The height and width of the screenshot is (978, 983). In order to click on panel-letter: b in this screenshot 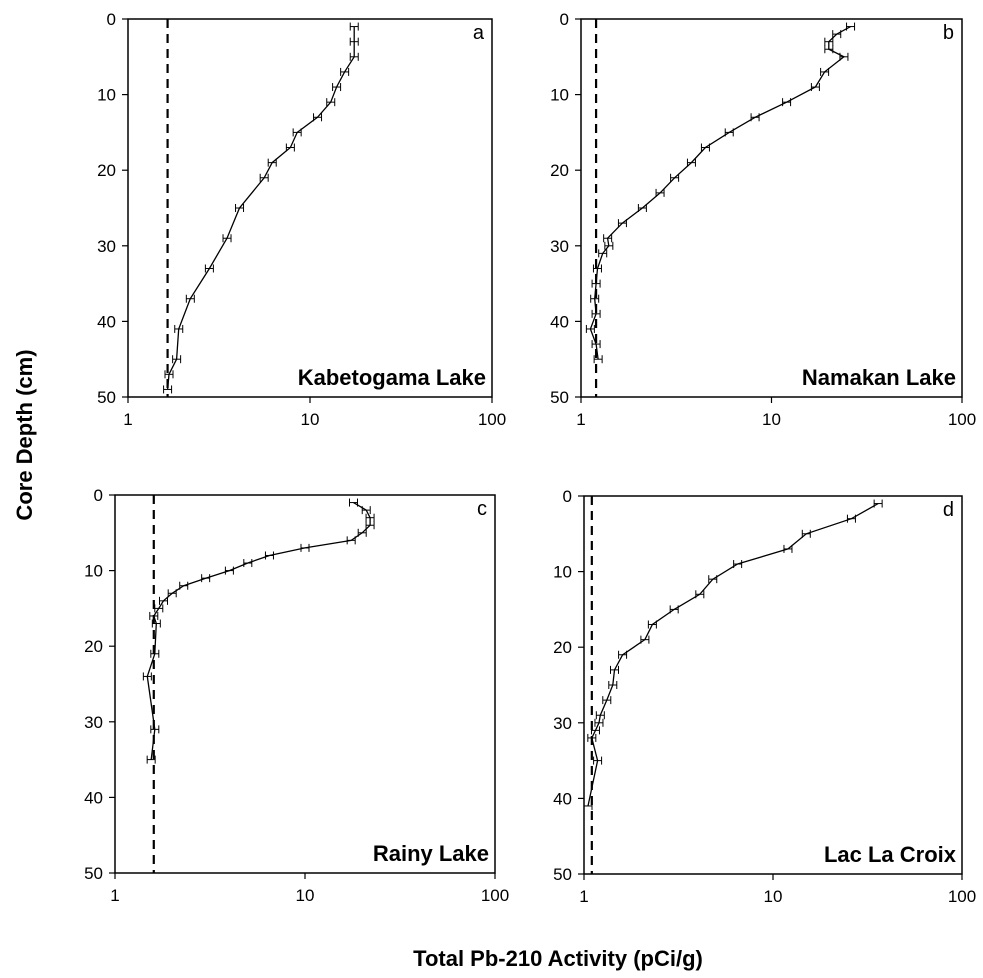, I will do `click(948, 33)`.